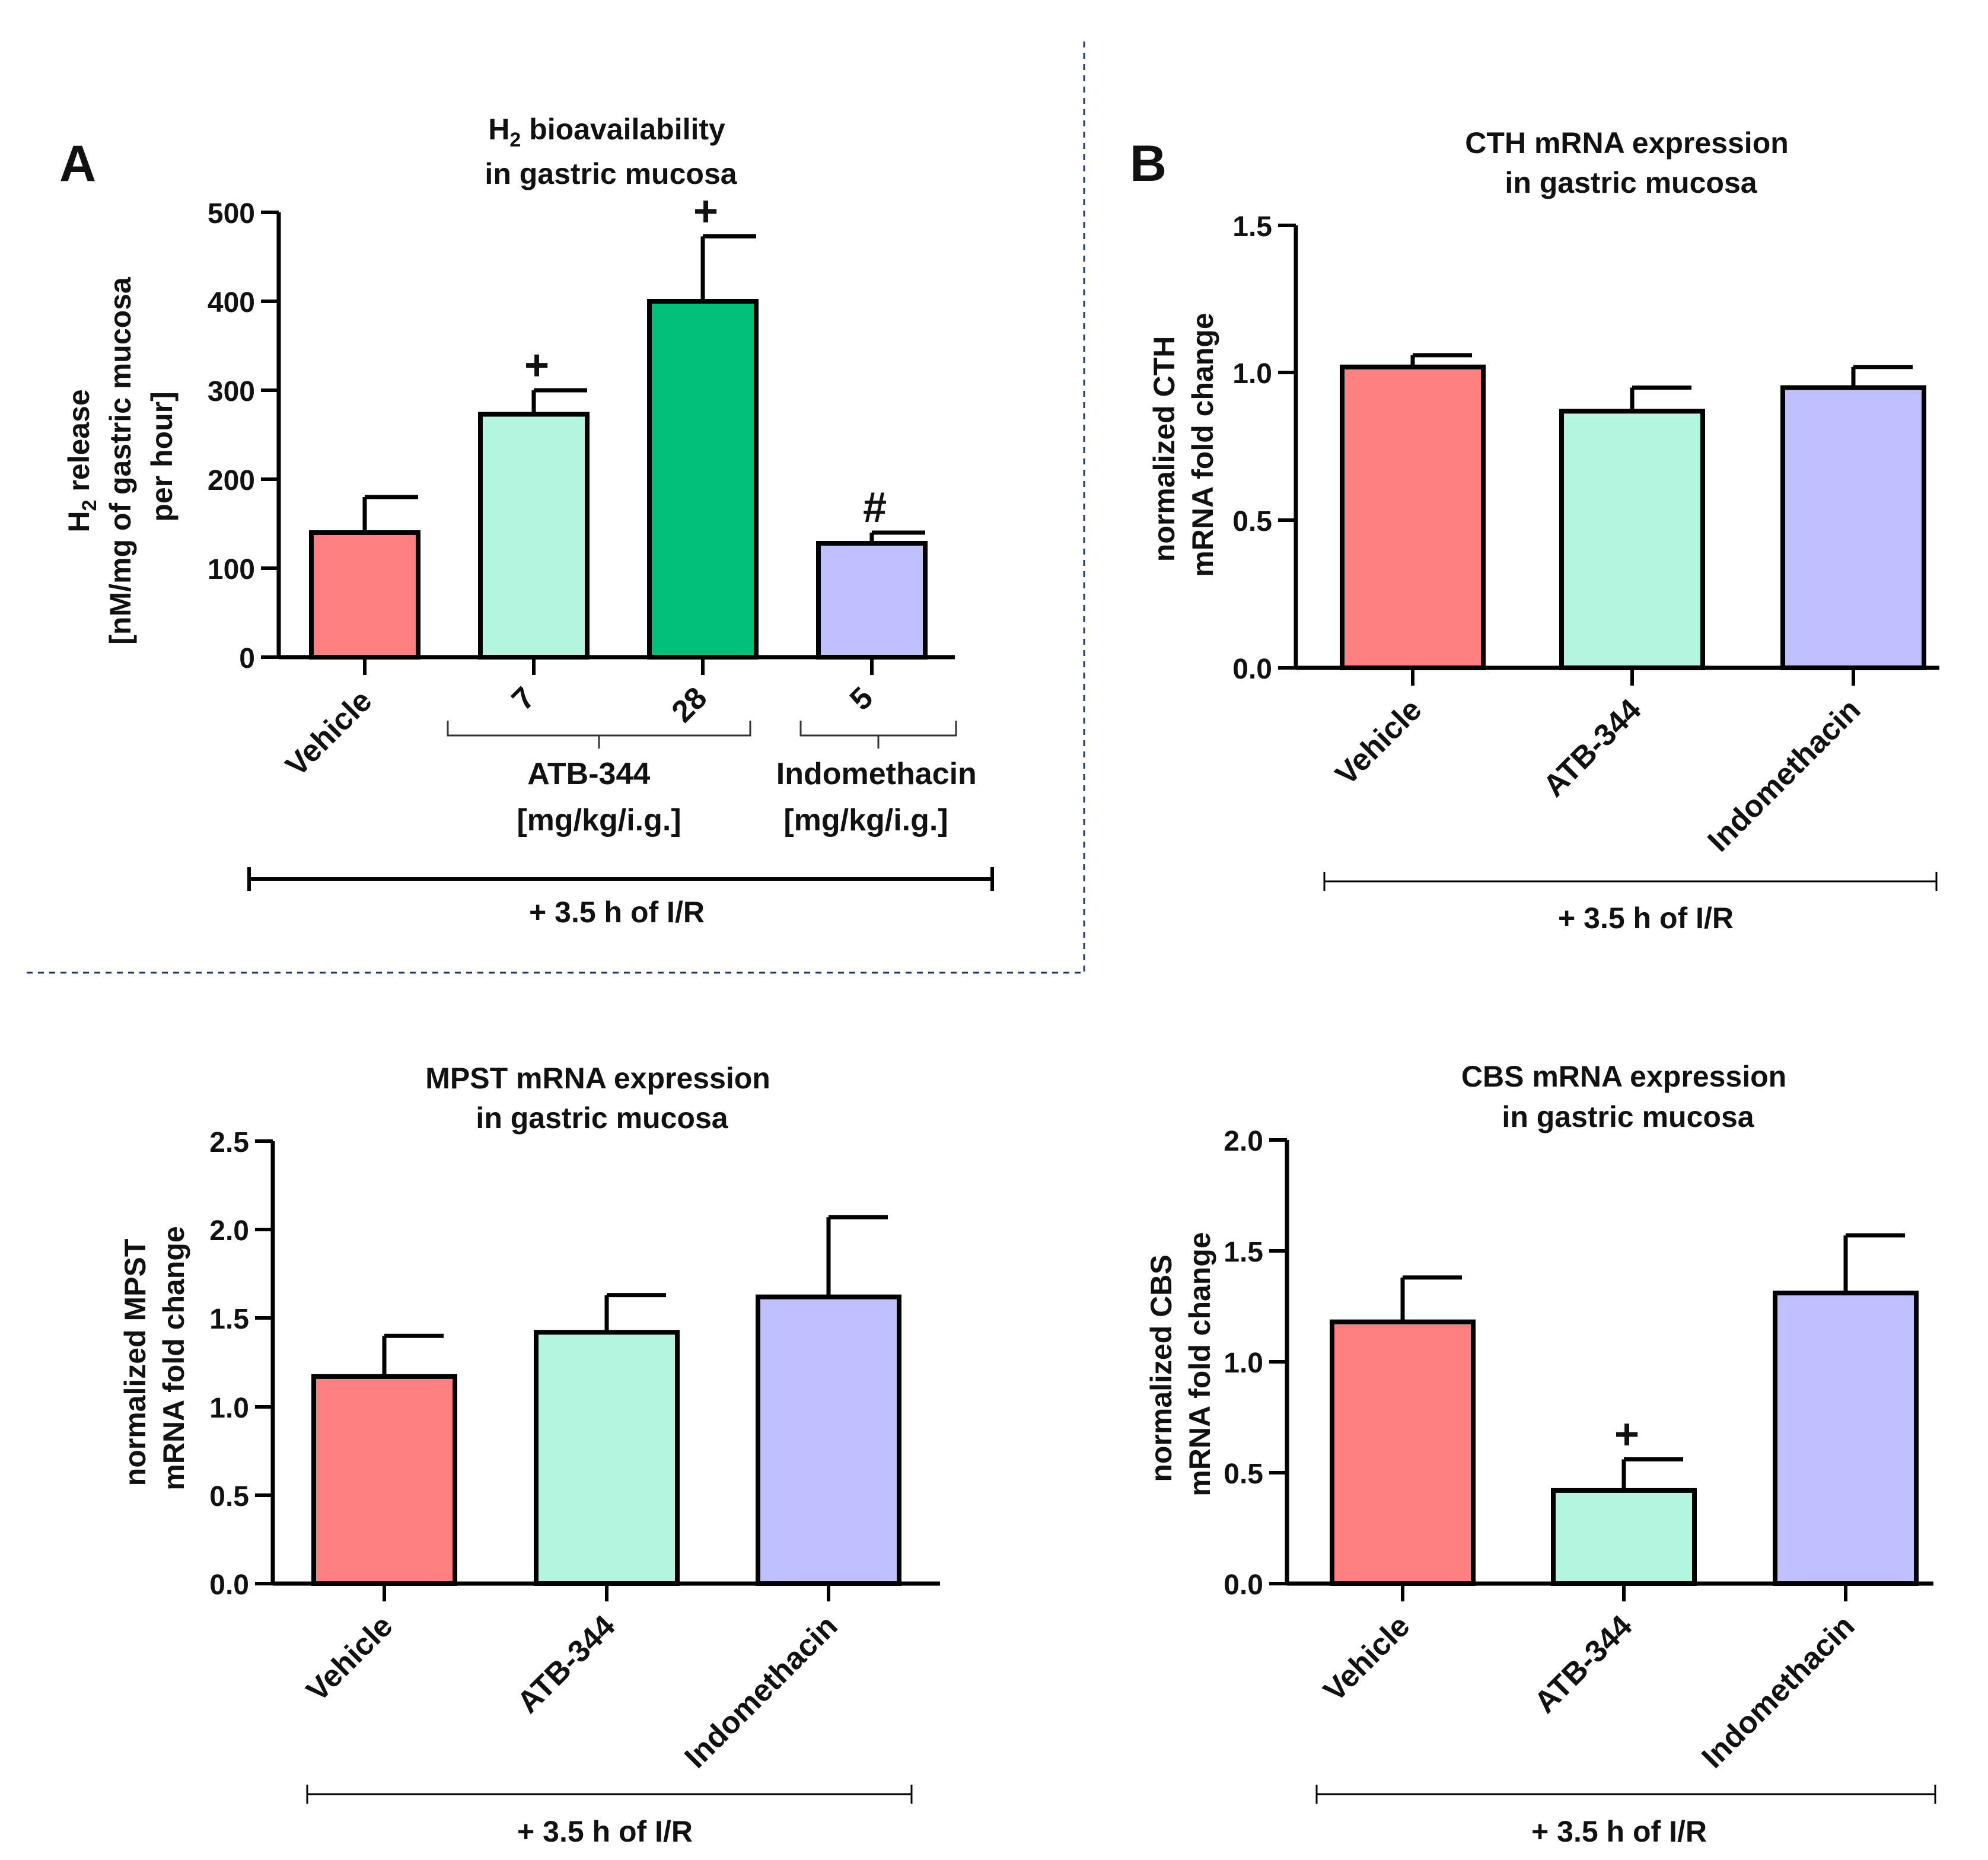 The image size is (1988, 1860). What do you see at coordinates (1199, 1364) in the screenshot?
I see `chart-d-ylabel-line-2: mRNA fold change` at bounding box center [1199, 1364].